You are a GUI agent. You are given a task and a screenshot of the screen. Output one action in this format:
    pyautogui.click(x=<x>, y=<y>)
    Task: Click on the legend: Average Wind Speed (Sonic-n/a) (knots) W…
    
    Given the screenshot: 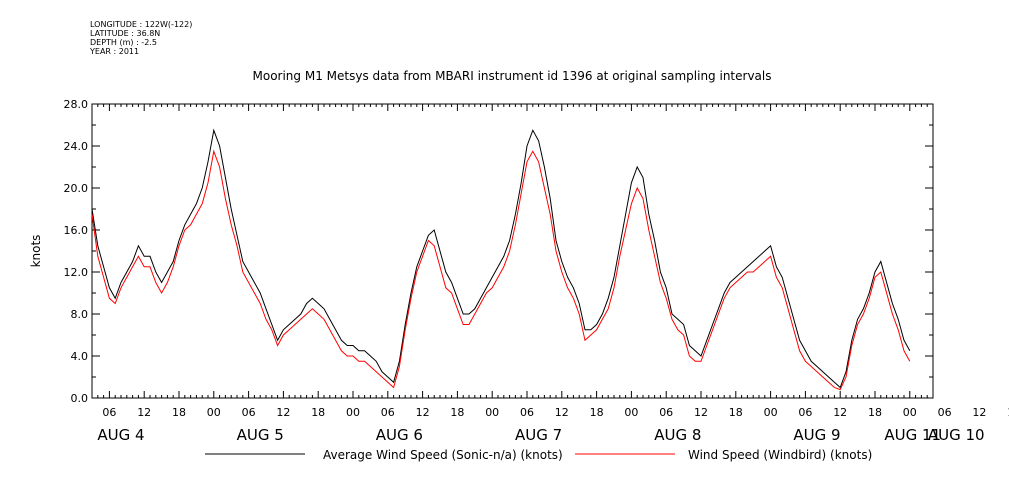 What is the action you would take?
    pyautogui.click(x=538, y=455)
    